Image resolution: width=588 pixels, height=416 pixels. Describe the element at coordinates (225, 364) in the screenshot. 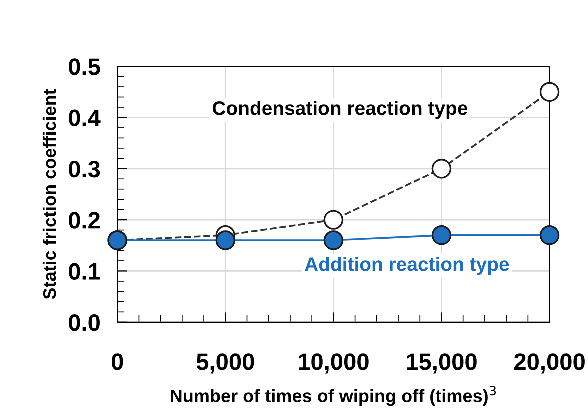

I see `x-tick-label: 5,000` at that location.